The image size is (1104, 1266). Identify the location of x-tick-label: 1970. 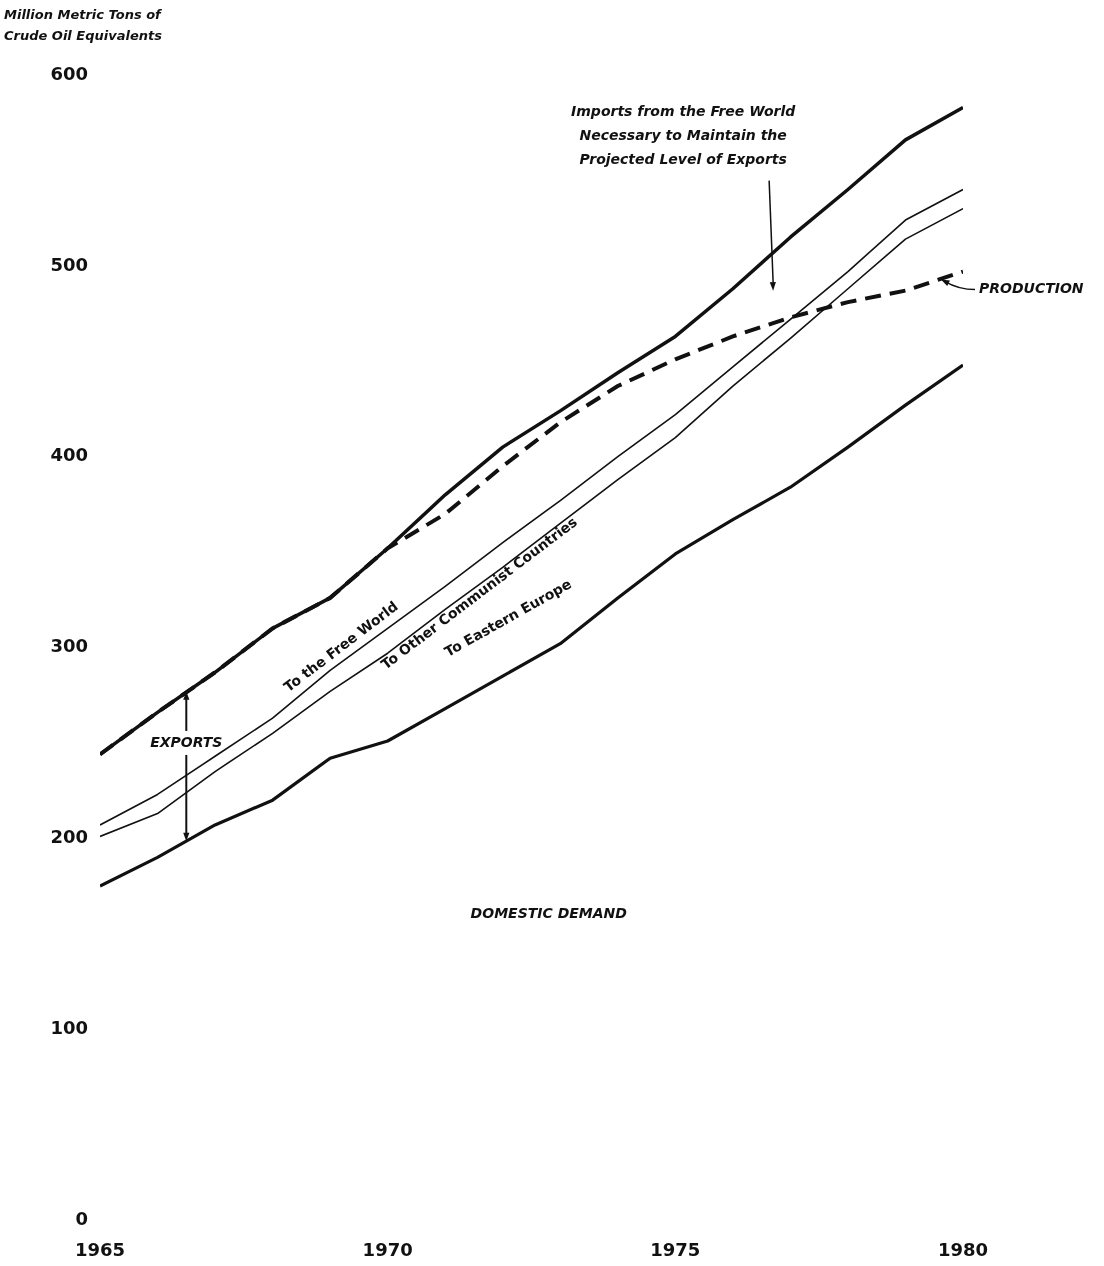
(387, 1250).